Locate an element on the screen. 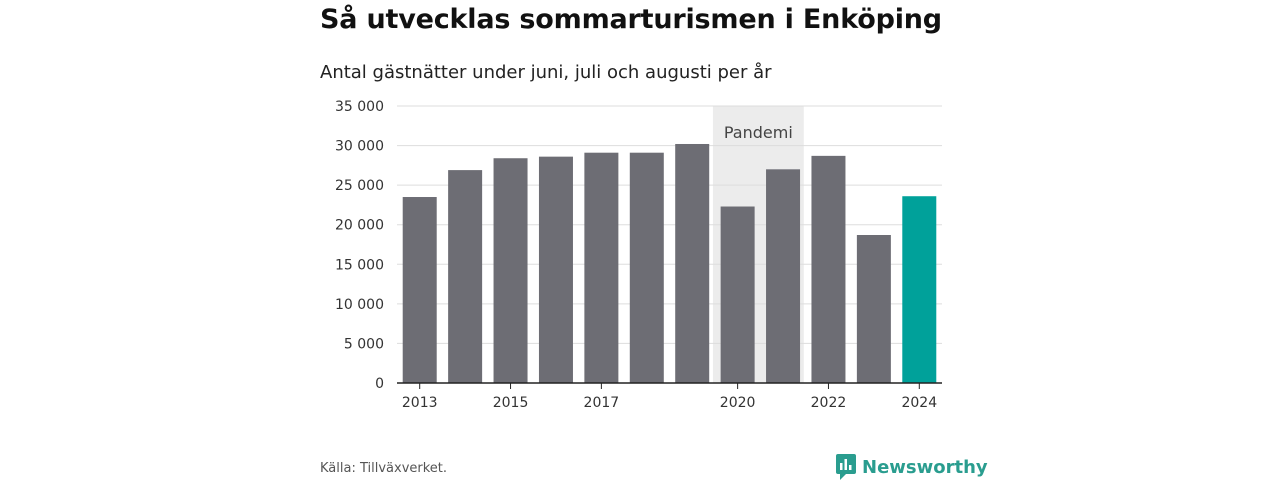 This screenshot has height=480, width=1280. x-tick-label: 2020 is located at coordinates (738, 403).